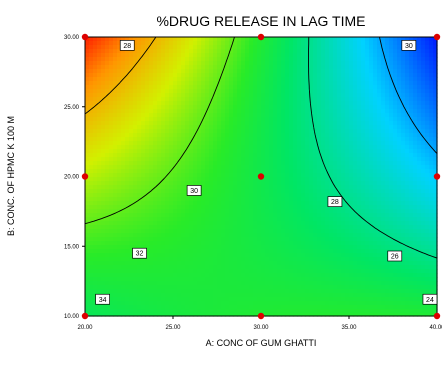 This screenshot has height=374, width=442. Describe the element at coordinates (72, 247) in the screenshot. I see `y-tick-label: 15.00` at that location.